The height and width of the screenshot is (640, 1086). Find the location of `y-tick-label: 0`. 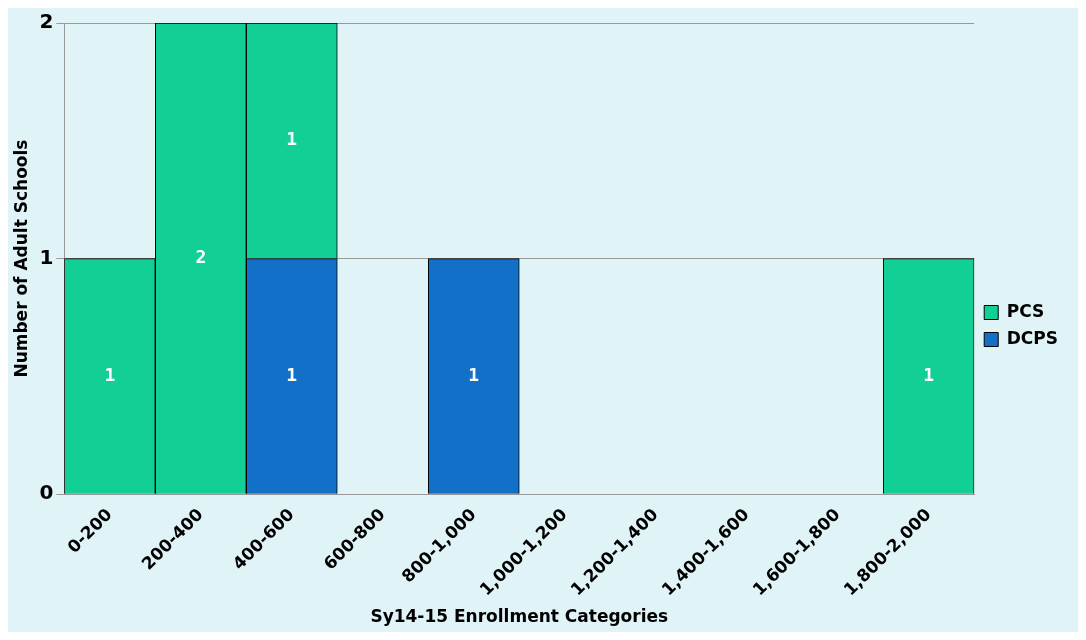

y-tick-label: 0 is located at coordinates (46, 492).